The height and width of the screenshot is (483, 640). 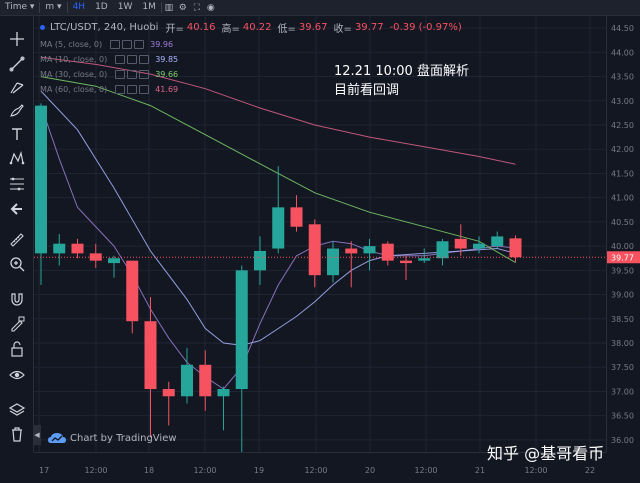 What do you see at coordinates (210, 7) in the screenshot?
I see `camera-icon: ◉` at bounding box center [210, 7].